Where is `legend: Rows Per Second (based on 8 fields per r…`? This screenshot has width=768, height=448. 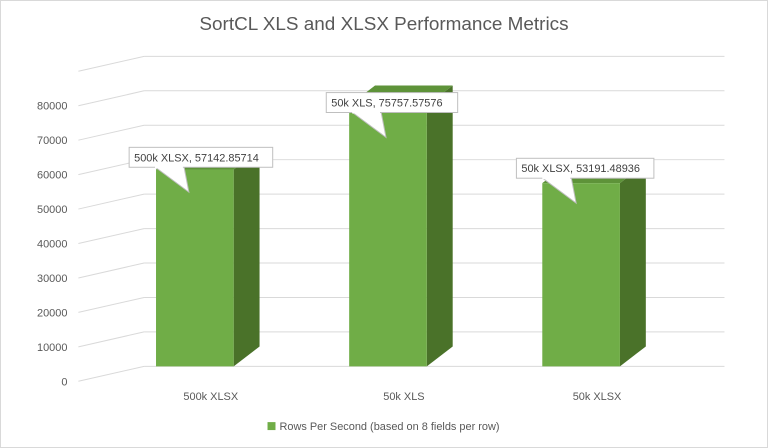
legend: Rows Per Second (based on 8 fields per r… is located at coordinates (383, 427).